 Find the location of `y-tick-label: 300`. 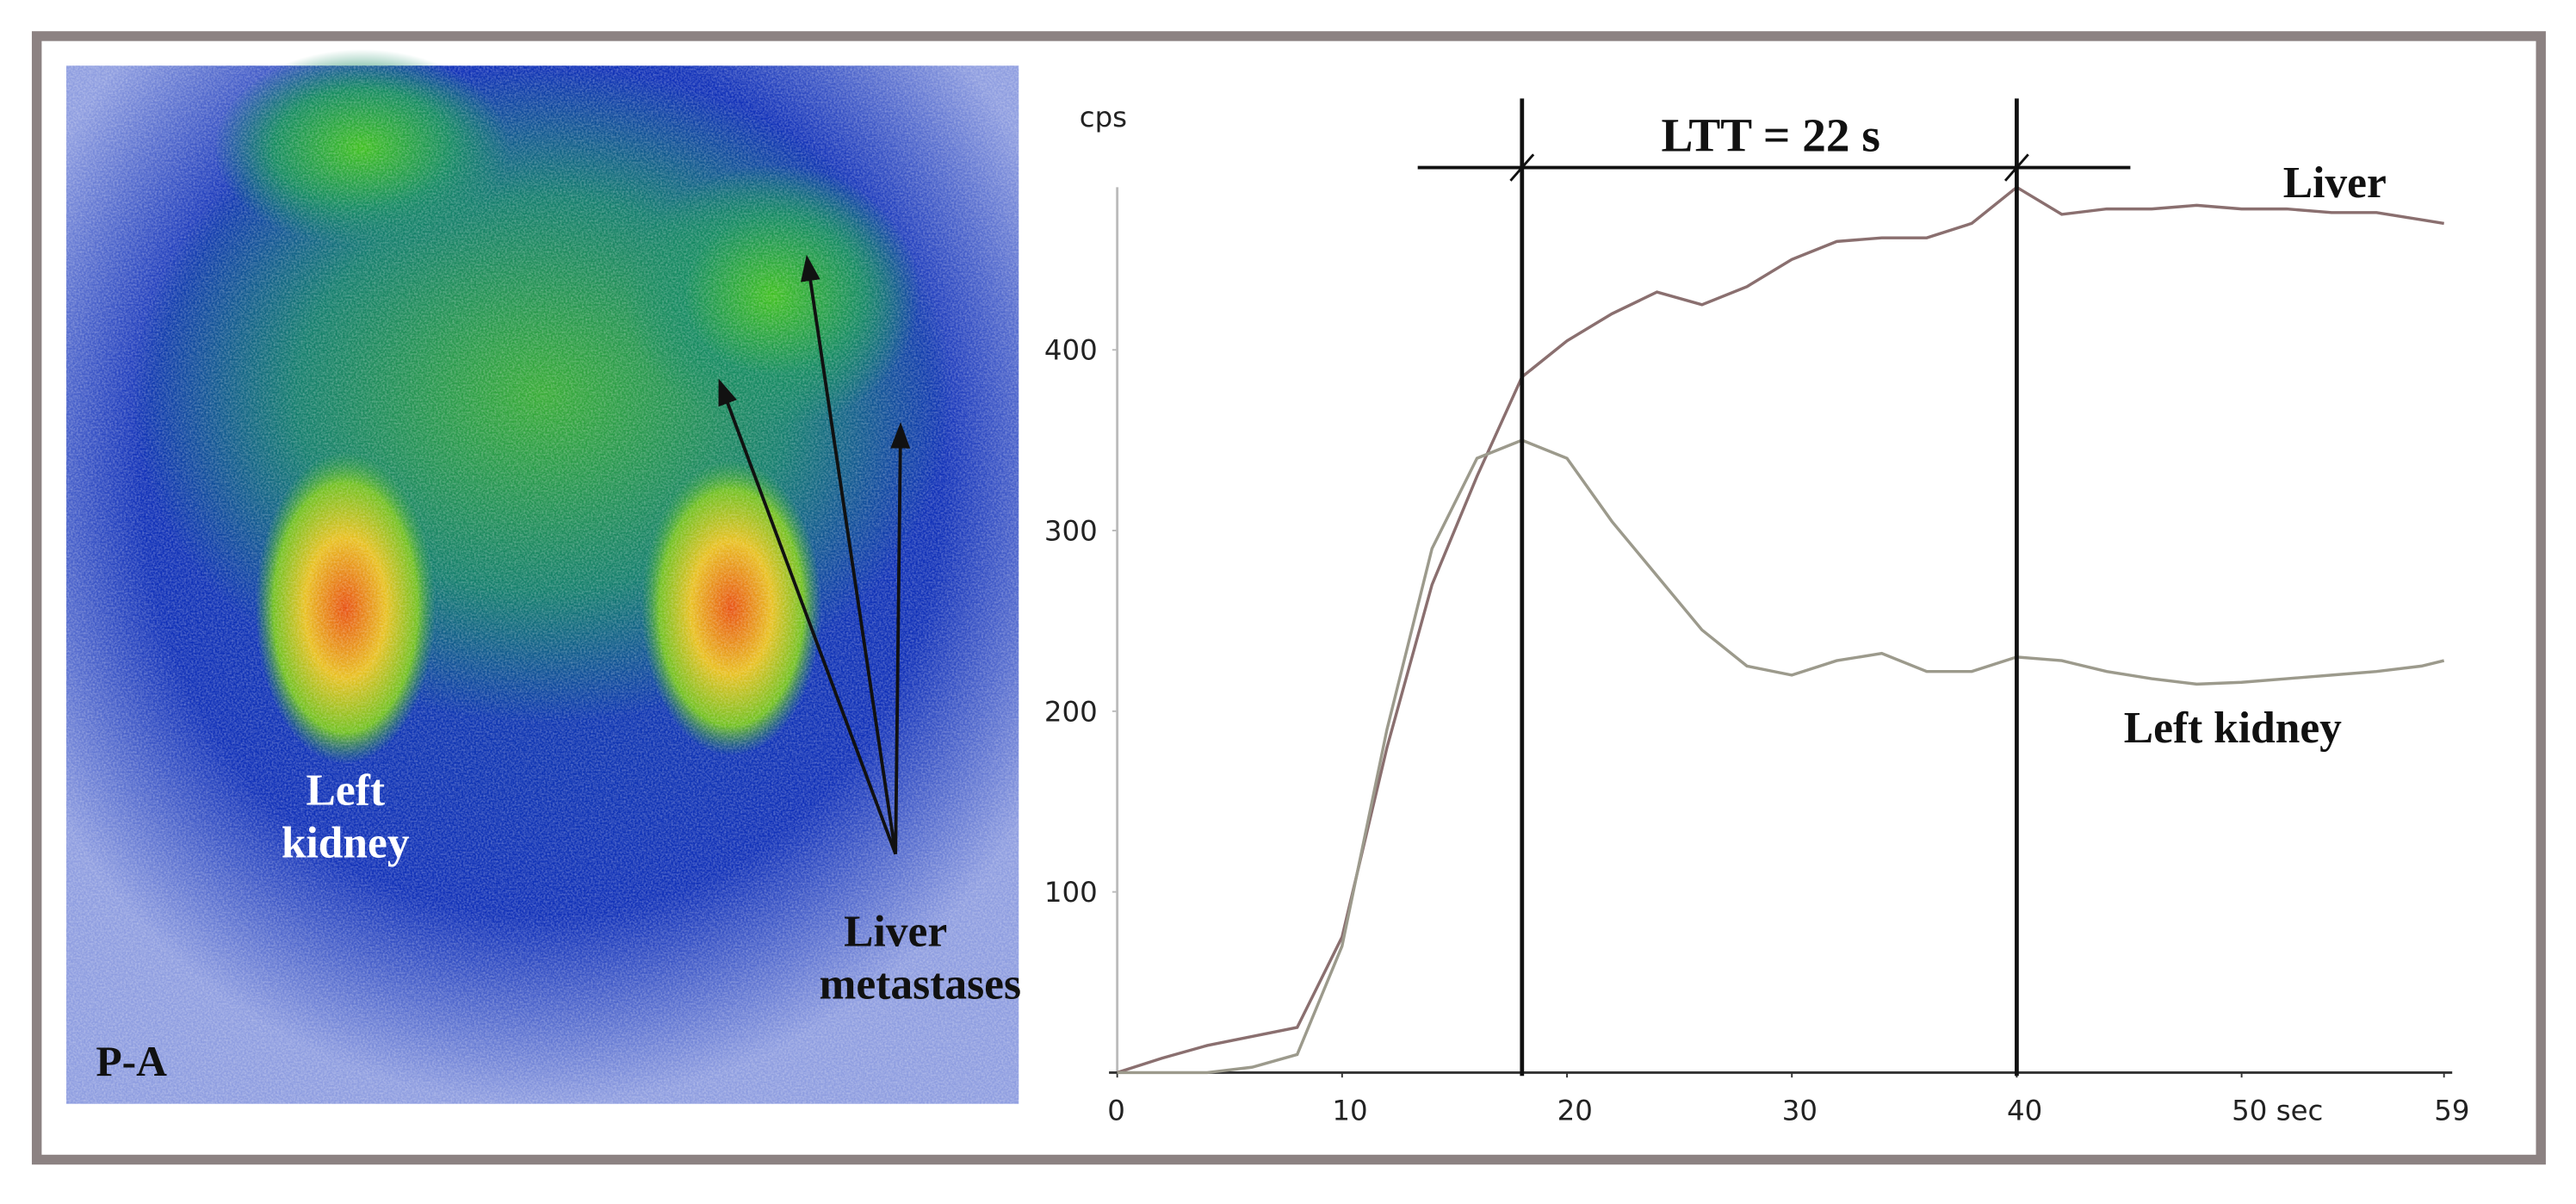

y-tick-label: 300 is located at coordinates (1071, 530).